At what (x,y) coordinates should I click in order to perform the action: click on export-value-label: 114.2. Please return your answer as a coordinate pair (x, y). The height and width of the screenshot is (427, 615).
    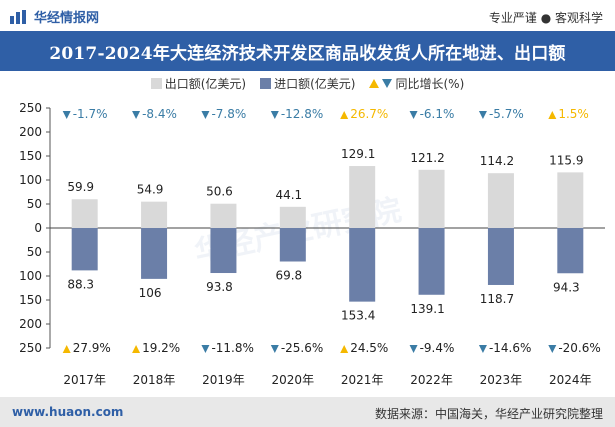
    Looking at the image, I should click on (497, 161).